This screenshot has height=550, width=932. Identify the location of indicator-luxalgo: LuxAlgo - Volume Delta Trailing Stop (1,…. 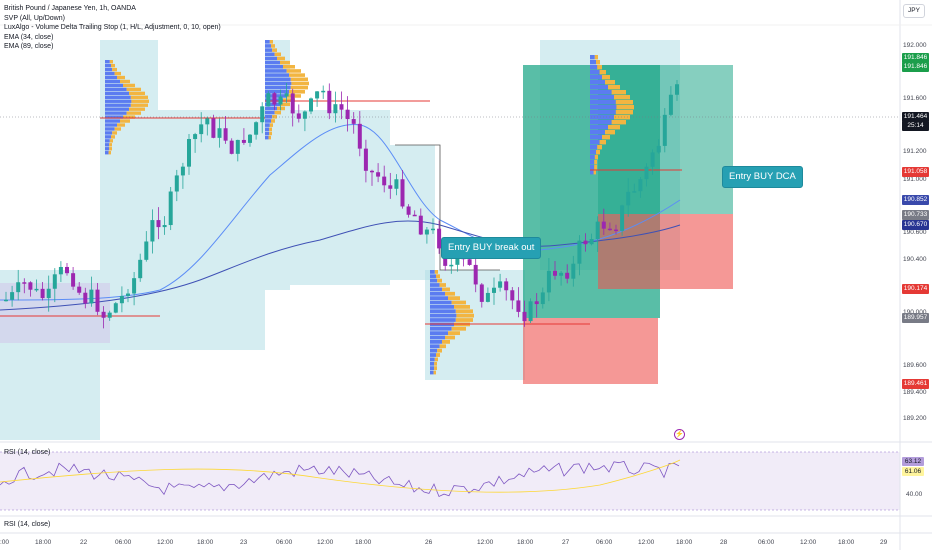
(112, 27).